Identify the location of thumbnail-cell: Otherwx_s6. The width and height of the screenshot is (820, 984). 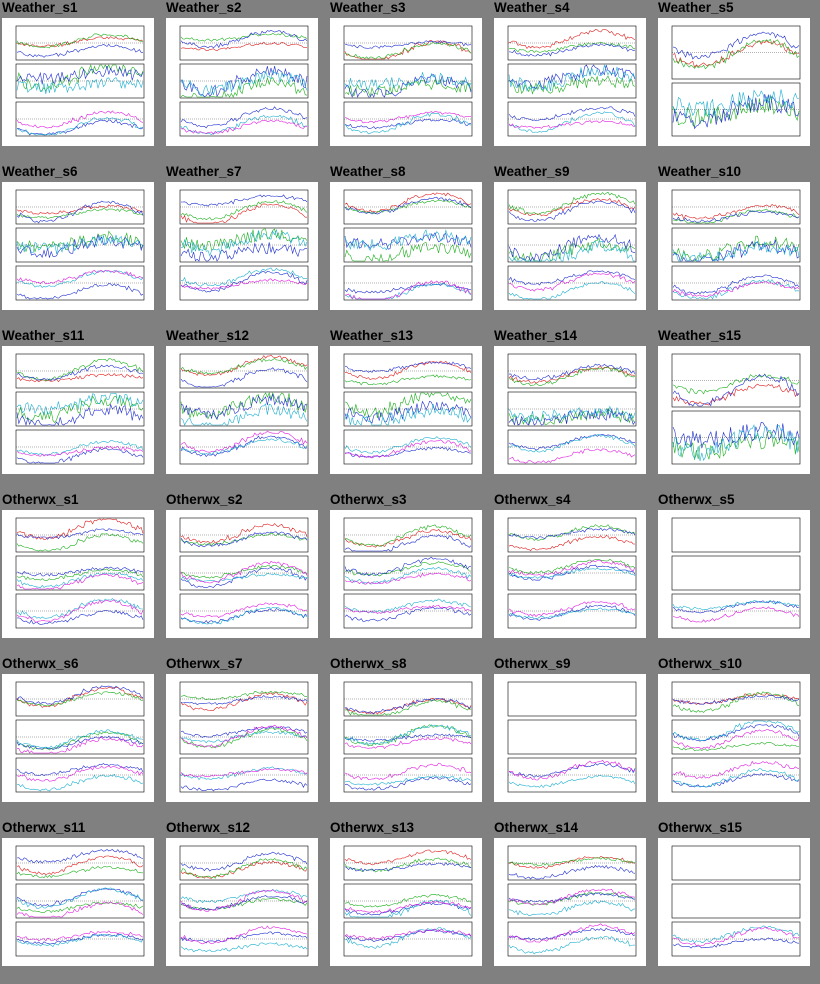
(82, 729).